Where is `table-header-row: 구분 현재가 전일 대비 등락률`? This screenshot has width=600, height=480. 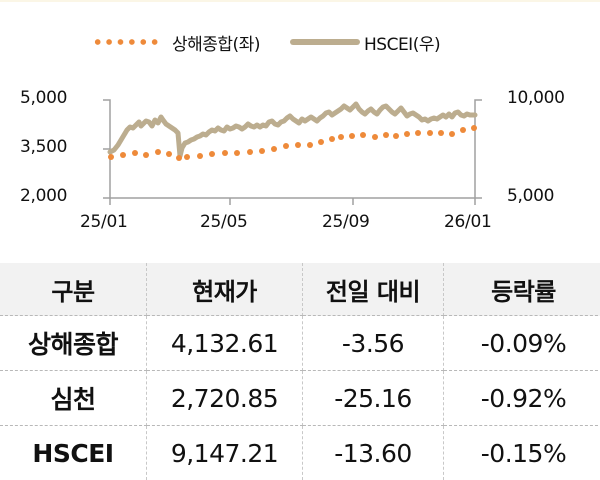
table-header-row: 구분 현재가 전일 대비 등락률 is located at coordinates (300, 289).